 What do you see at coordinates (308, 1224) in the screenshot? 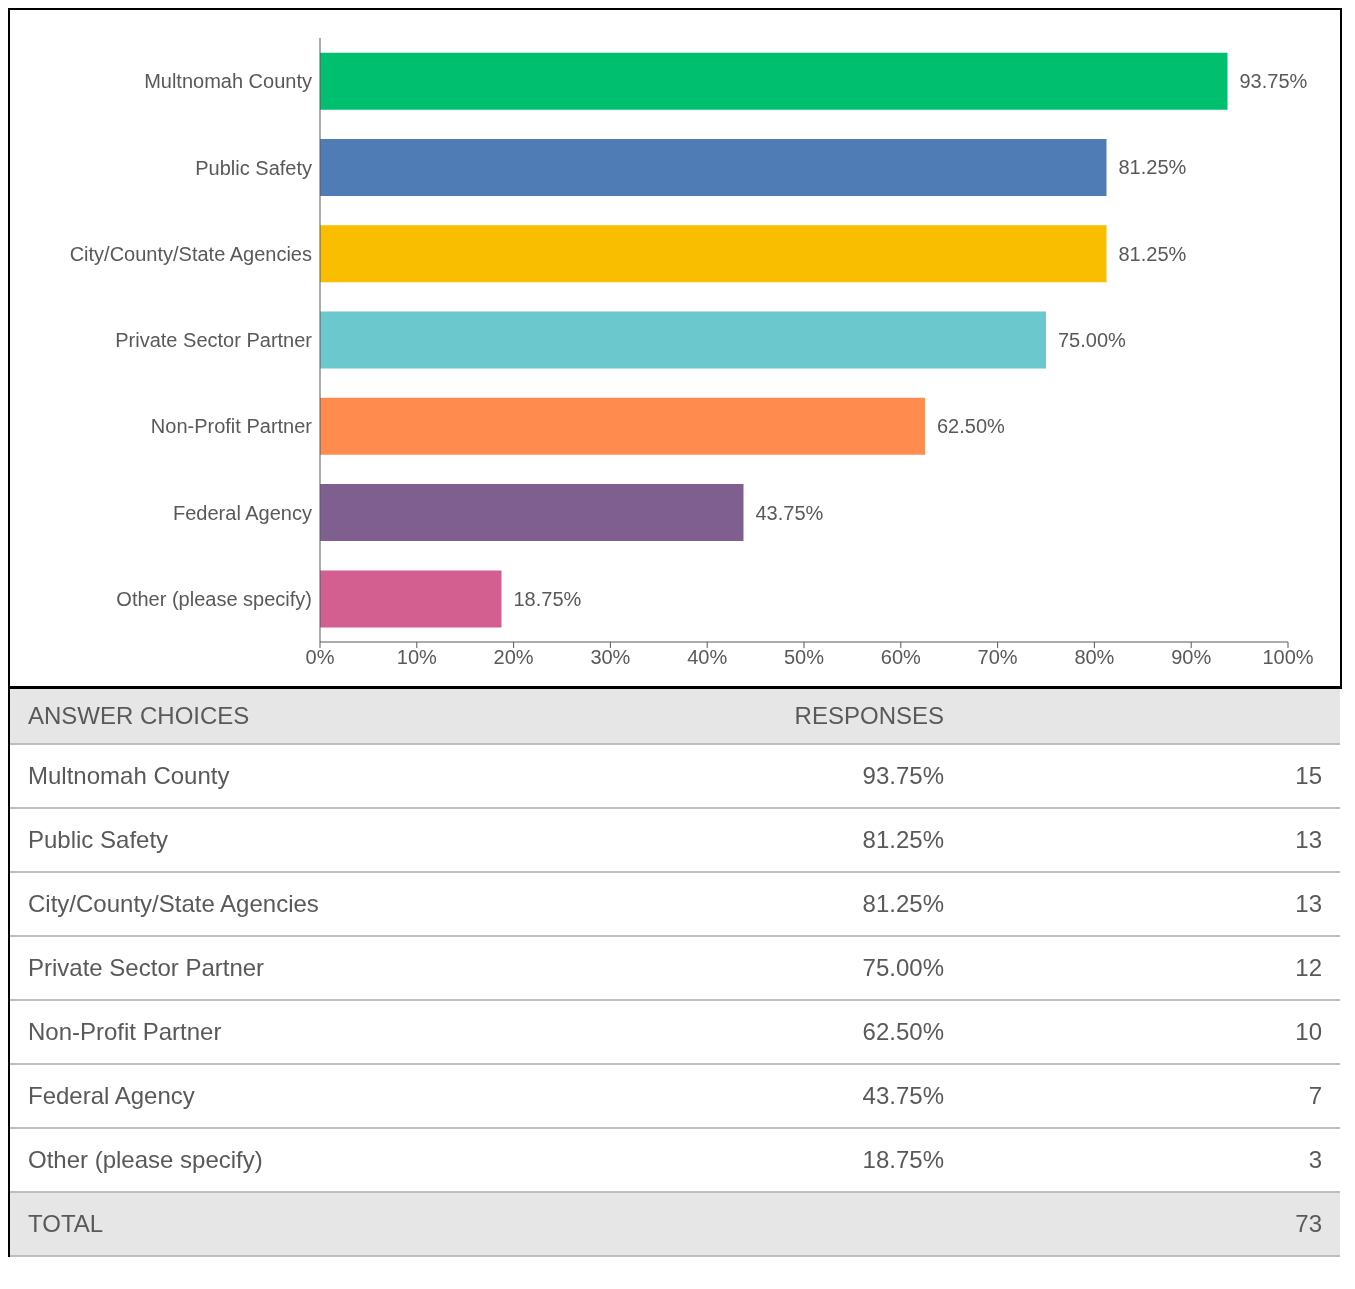
I see `text: TOTAL` at bounding box center [308, 1224].